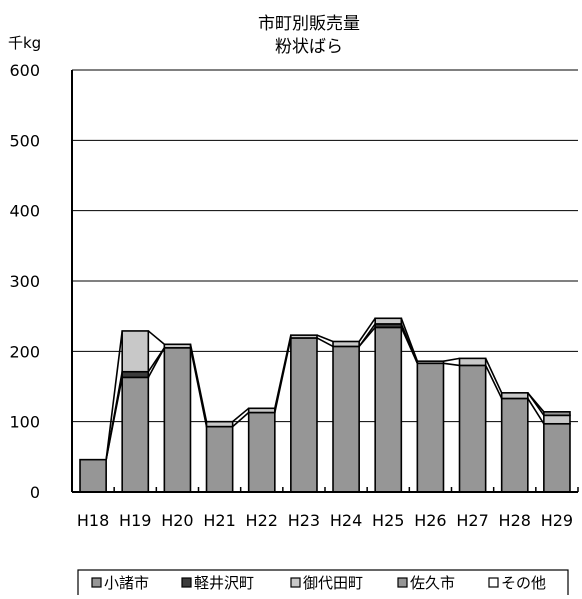 Image resolution: width=582 pixels, height=599 pixels. I want to click on chart-subtitle: 粉状ばら, so click(309, 47).